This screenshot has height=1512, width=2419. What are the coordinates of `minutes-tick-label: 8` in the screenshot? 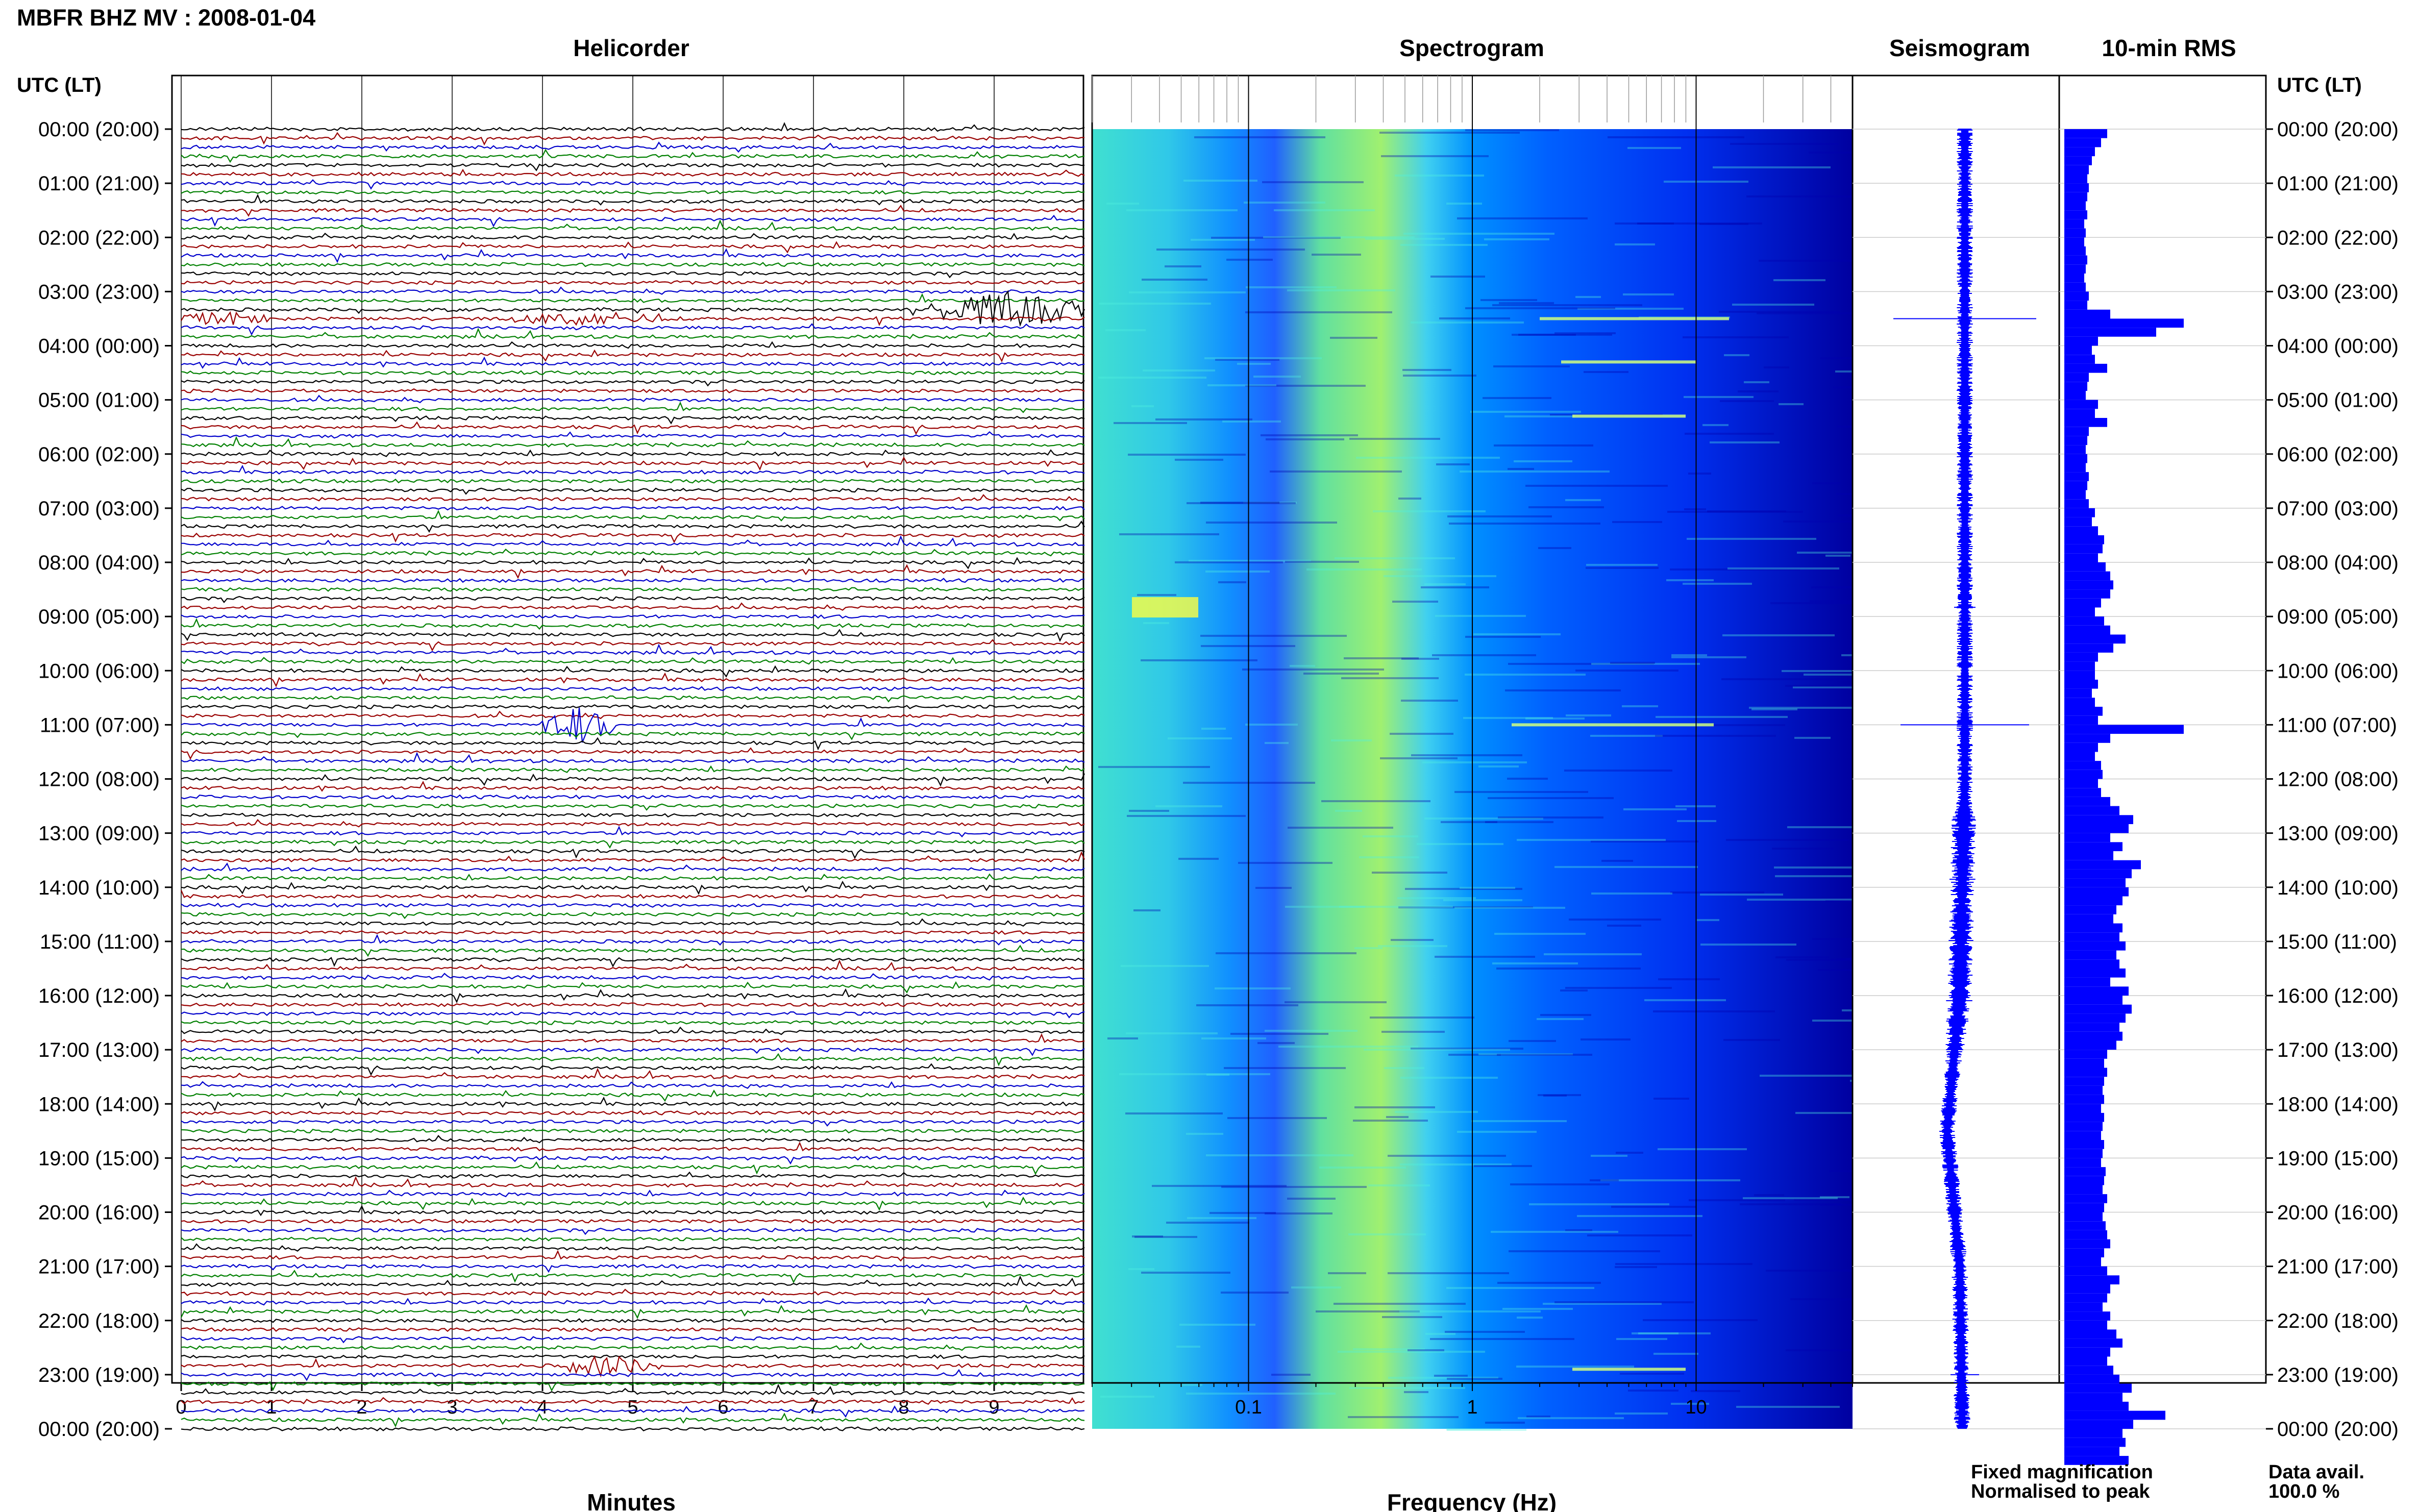 It's located at (903, 1407).